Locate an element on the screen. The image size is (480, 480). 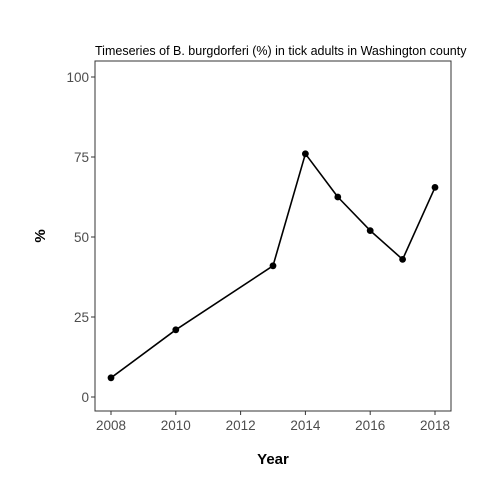
x-tick-label: 2018 is located at coordinates (435, 425).